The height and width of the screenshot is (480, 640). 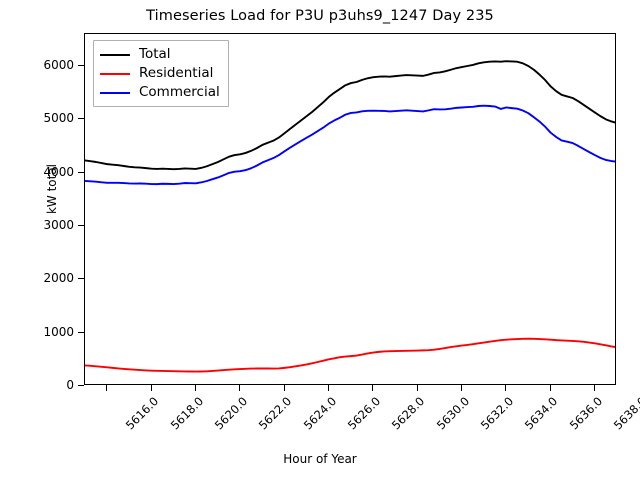 What do you see at coordinates (115, 54) in the screenshot?
I see `legend-swatch-total` at bounding box center [115, 54].